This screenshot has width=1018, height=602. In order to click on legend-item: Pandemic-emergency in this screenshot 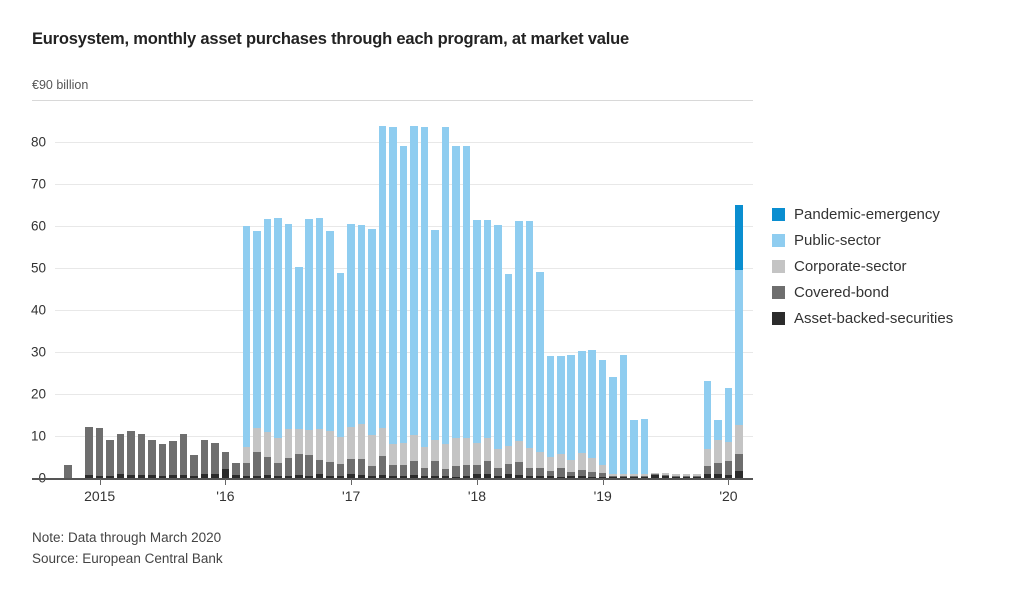, I will do `click(892, 214)`.